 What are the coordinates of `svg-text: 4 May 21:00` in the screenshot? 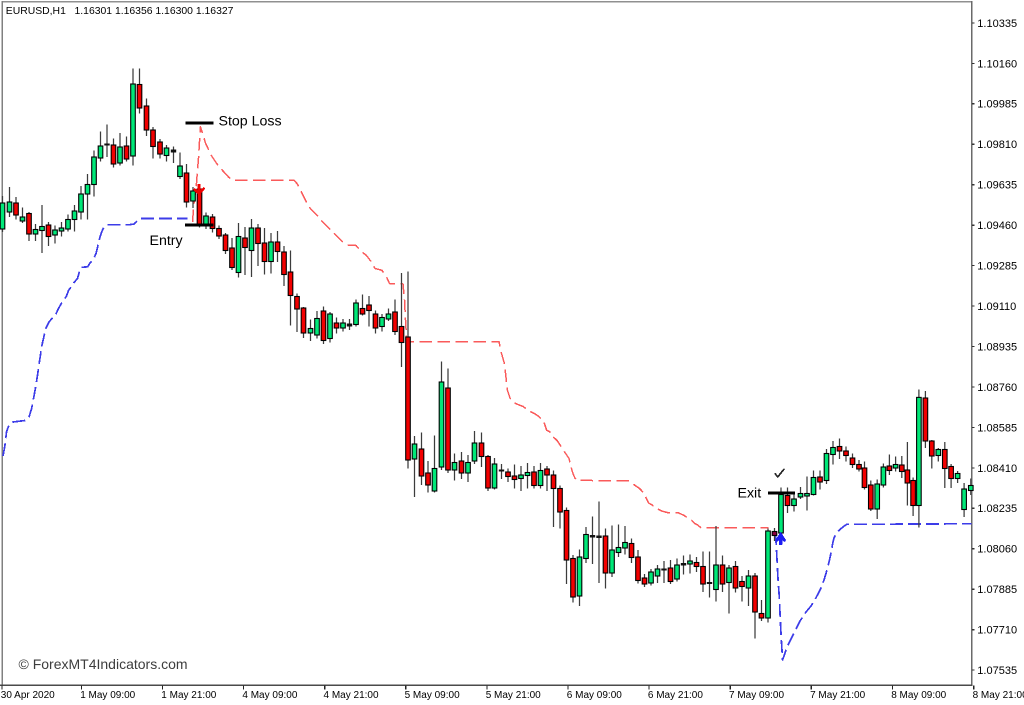 It's located at (351, 695).